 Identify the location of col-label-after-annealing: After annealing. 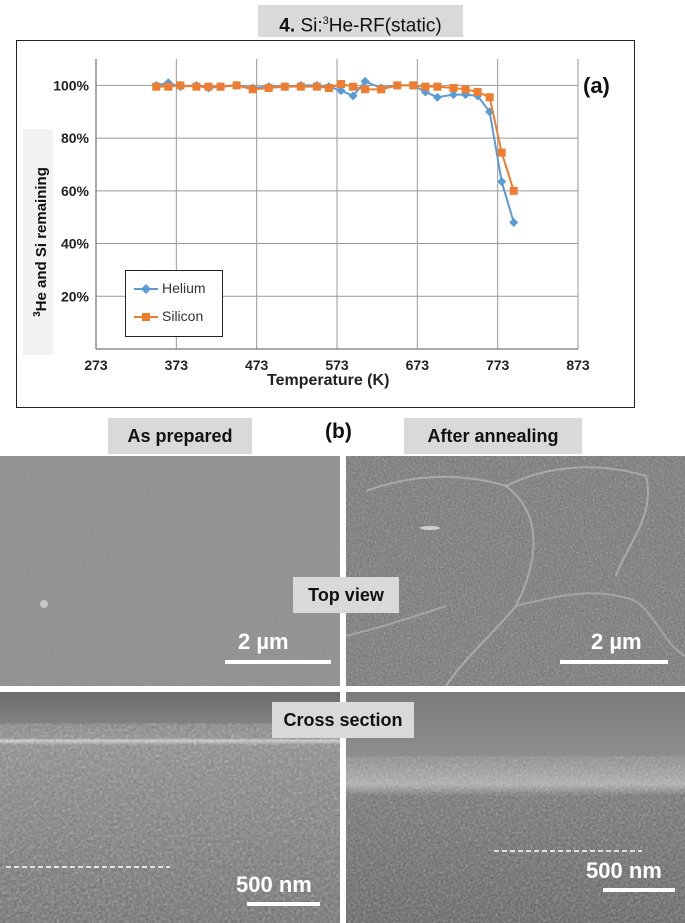
(493, 436).